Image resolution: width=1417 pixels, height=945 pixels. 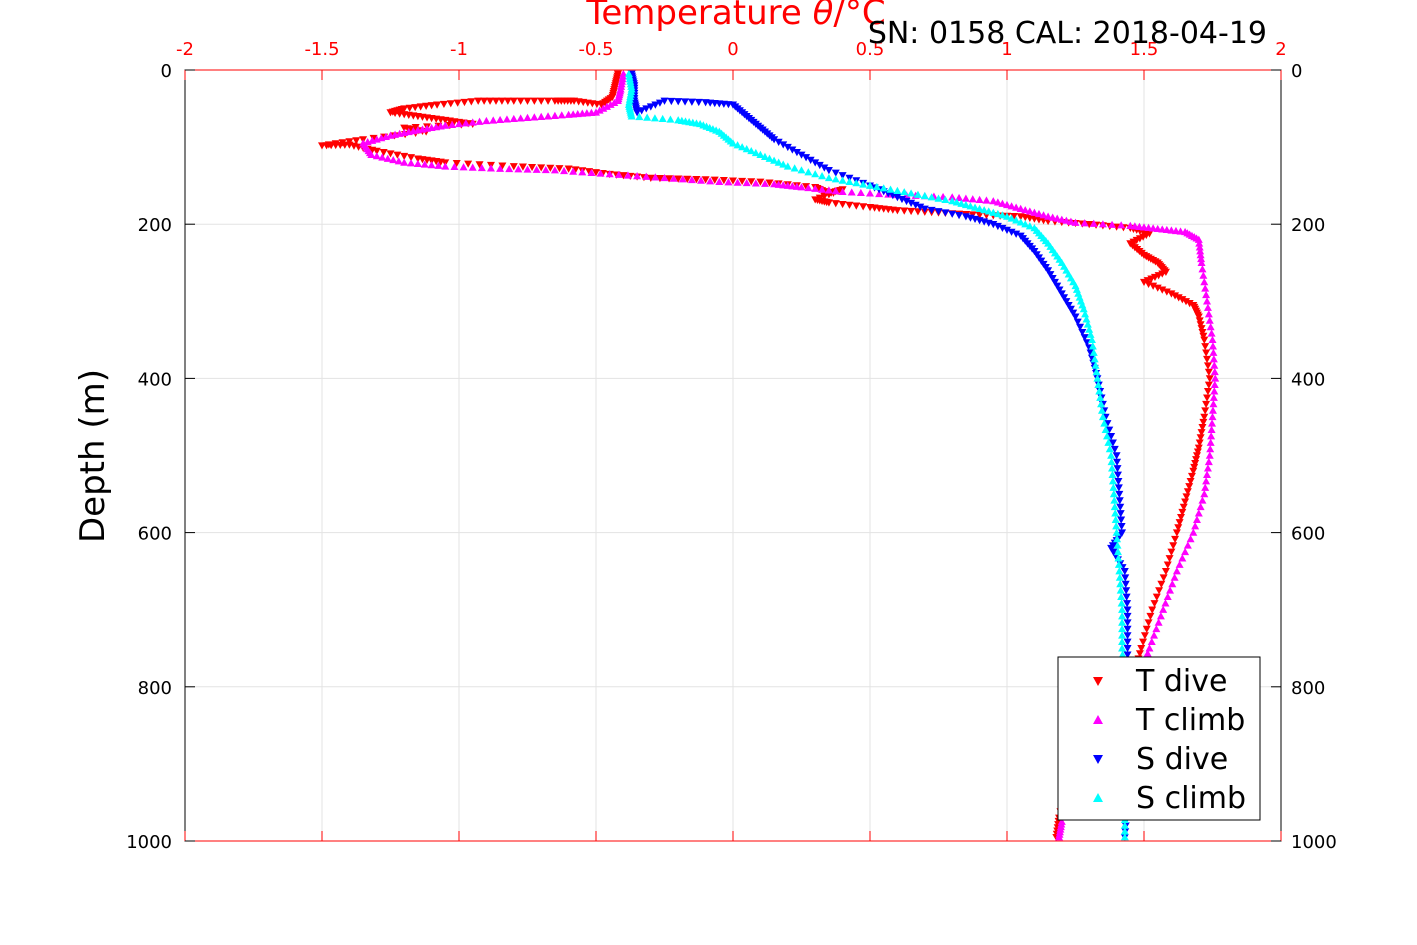 What do you see at coordinates (321, 49) in the screenshot?
I see `x-tick-label: -1.5` at bounding box center [321, 49].